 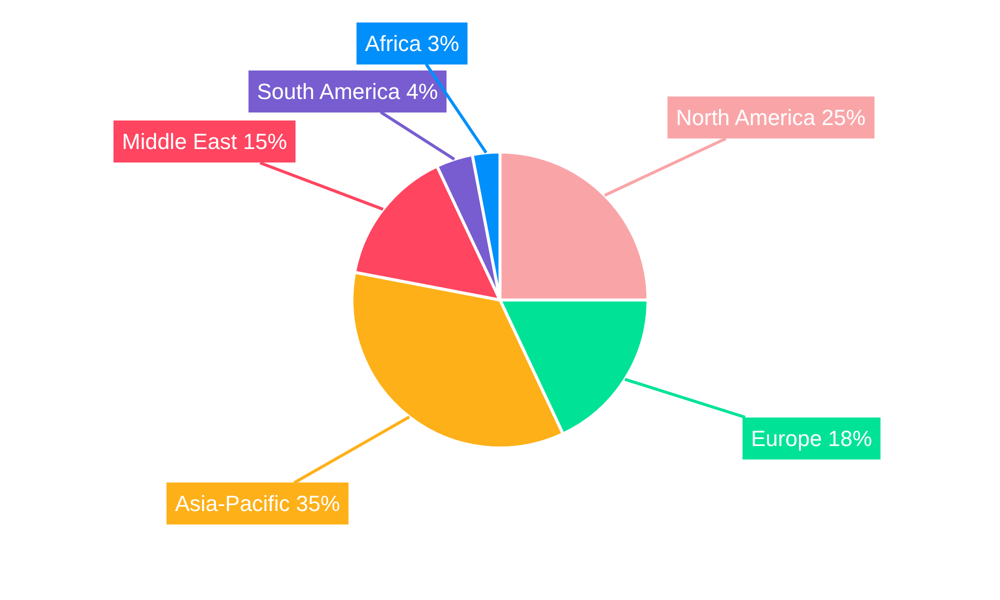 I want to click on slice-label: Asia-Pacific 35%, so click(x=257, y=503).